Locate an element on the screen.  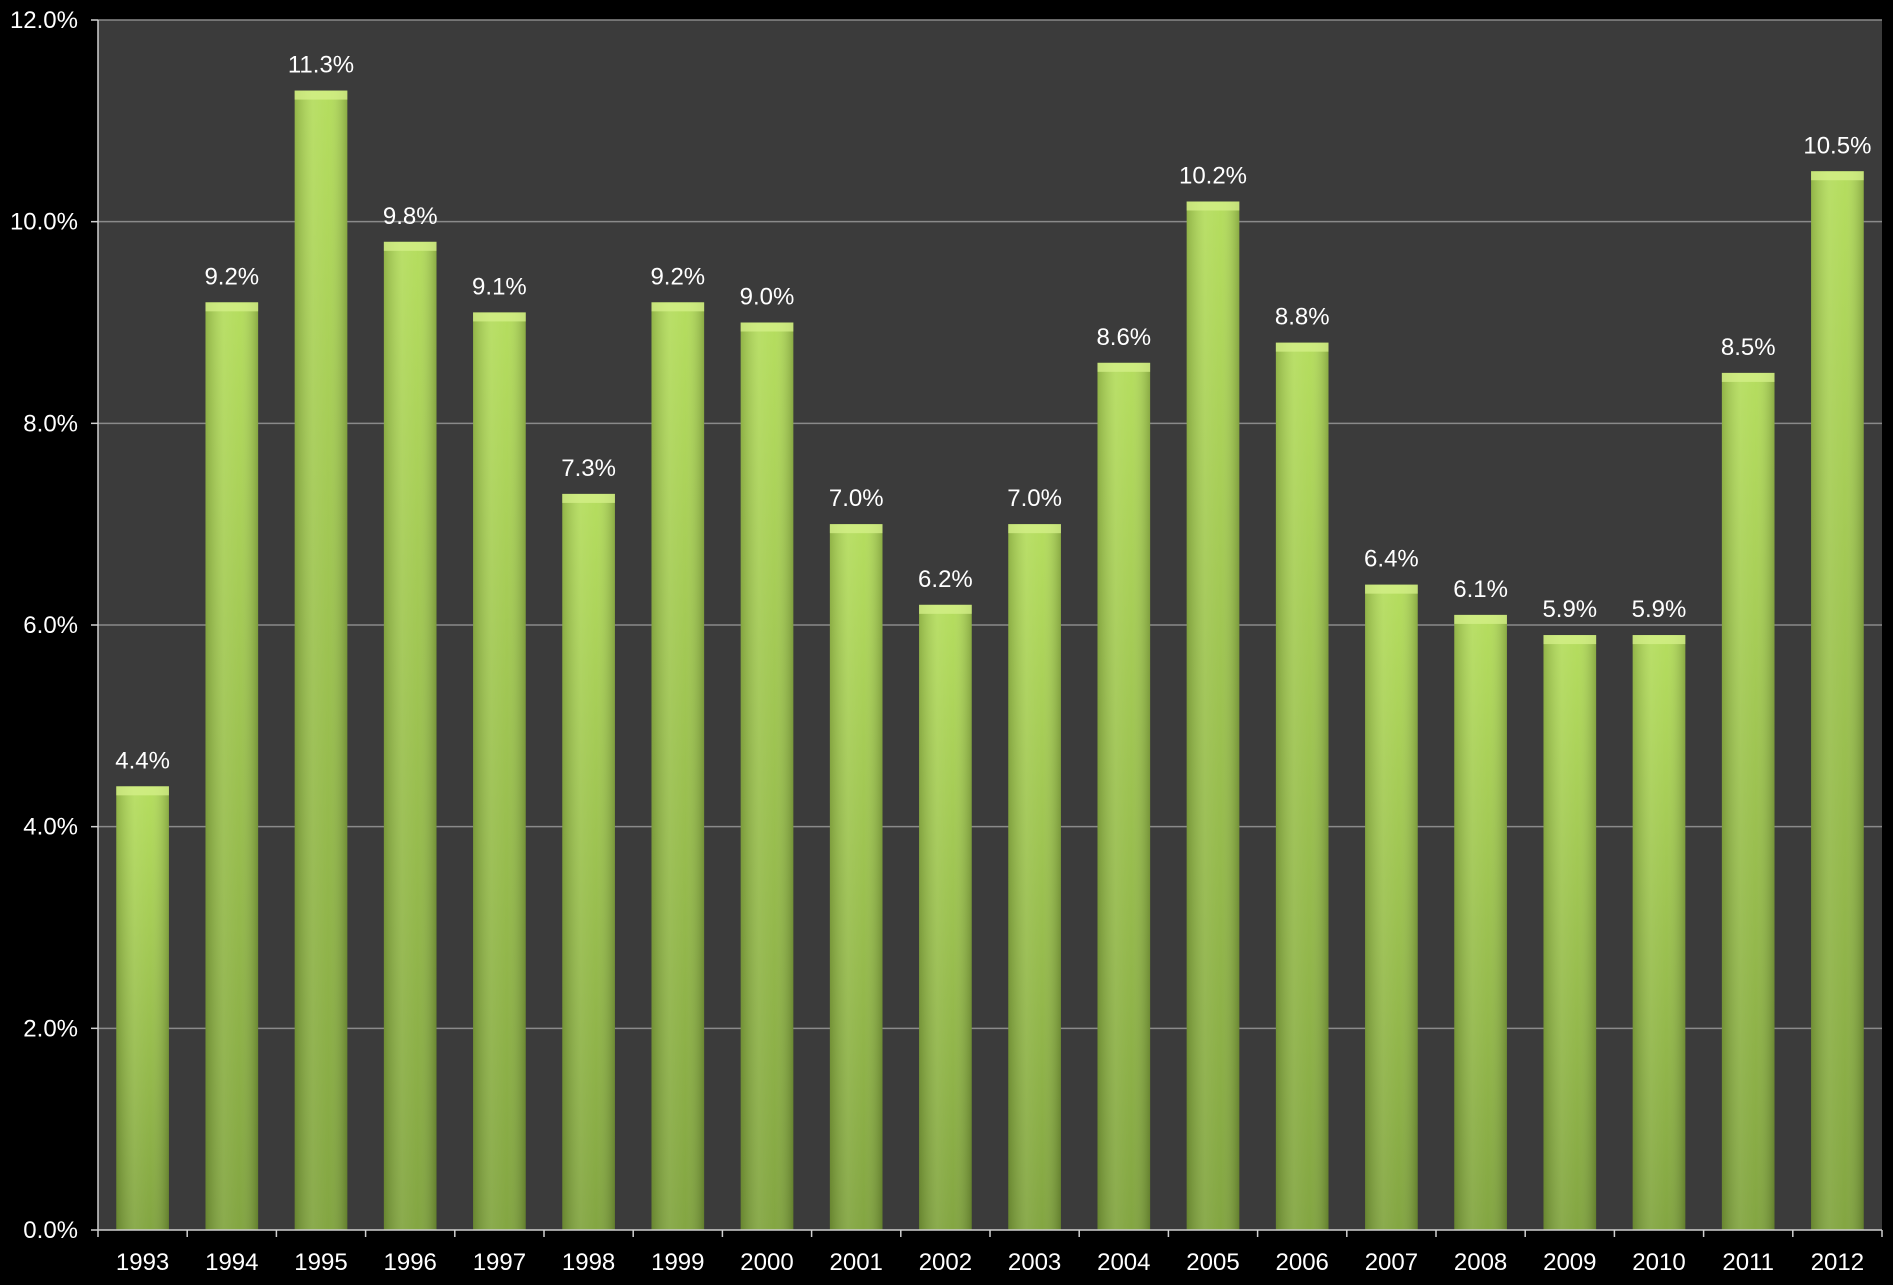
x-tick-label: 2001 is located at coordinates (856, 1262).